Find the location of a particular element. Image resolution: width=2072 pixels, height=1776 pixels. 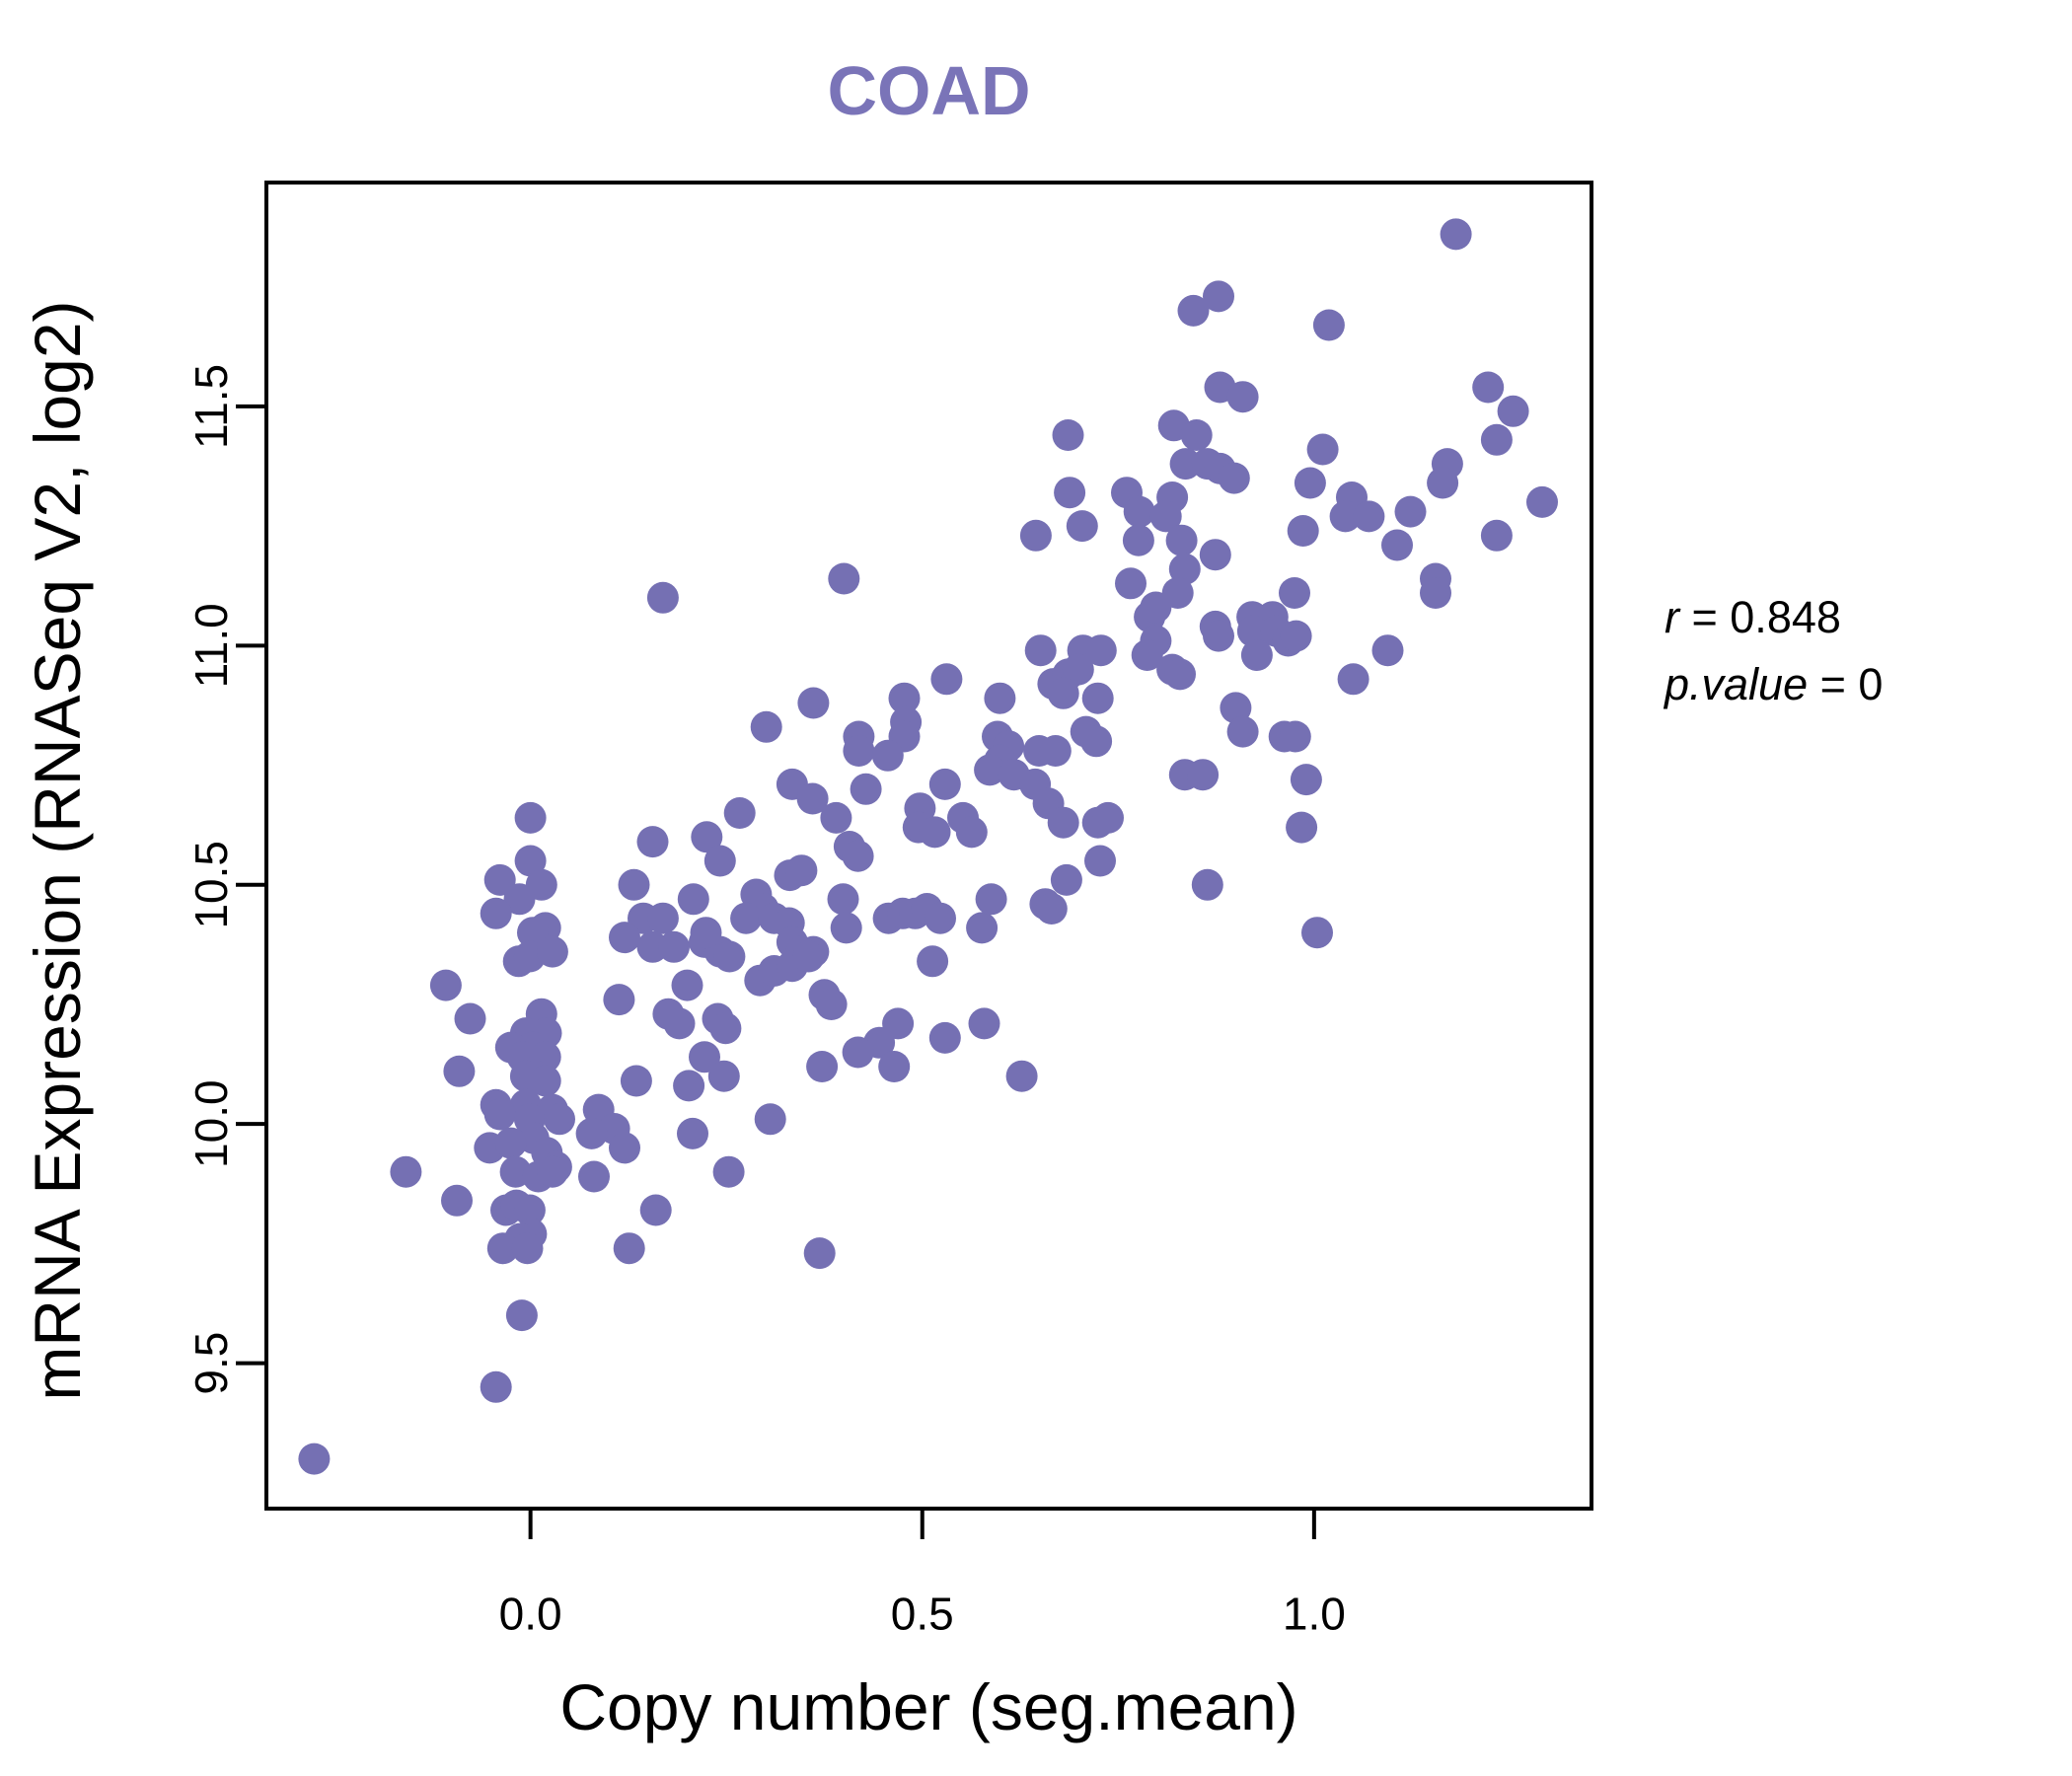

y-axis-title: mRNA Expression (RNASeq V2, log2) is located at coordinates (58, 851).